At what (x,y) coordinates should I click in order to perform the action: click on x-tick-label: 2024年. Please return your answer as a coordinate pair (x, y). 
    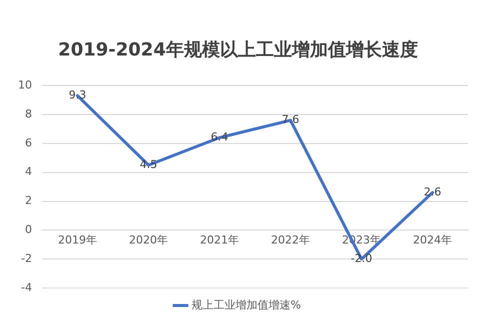
    Looking at the image, I should click on (432, 240).